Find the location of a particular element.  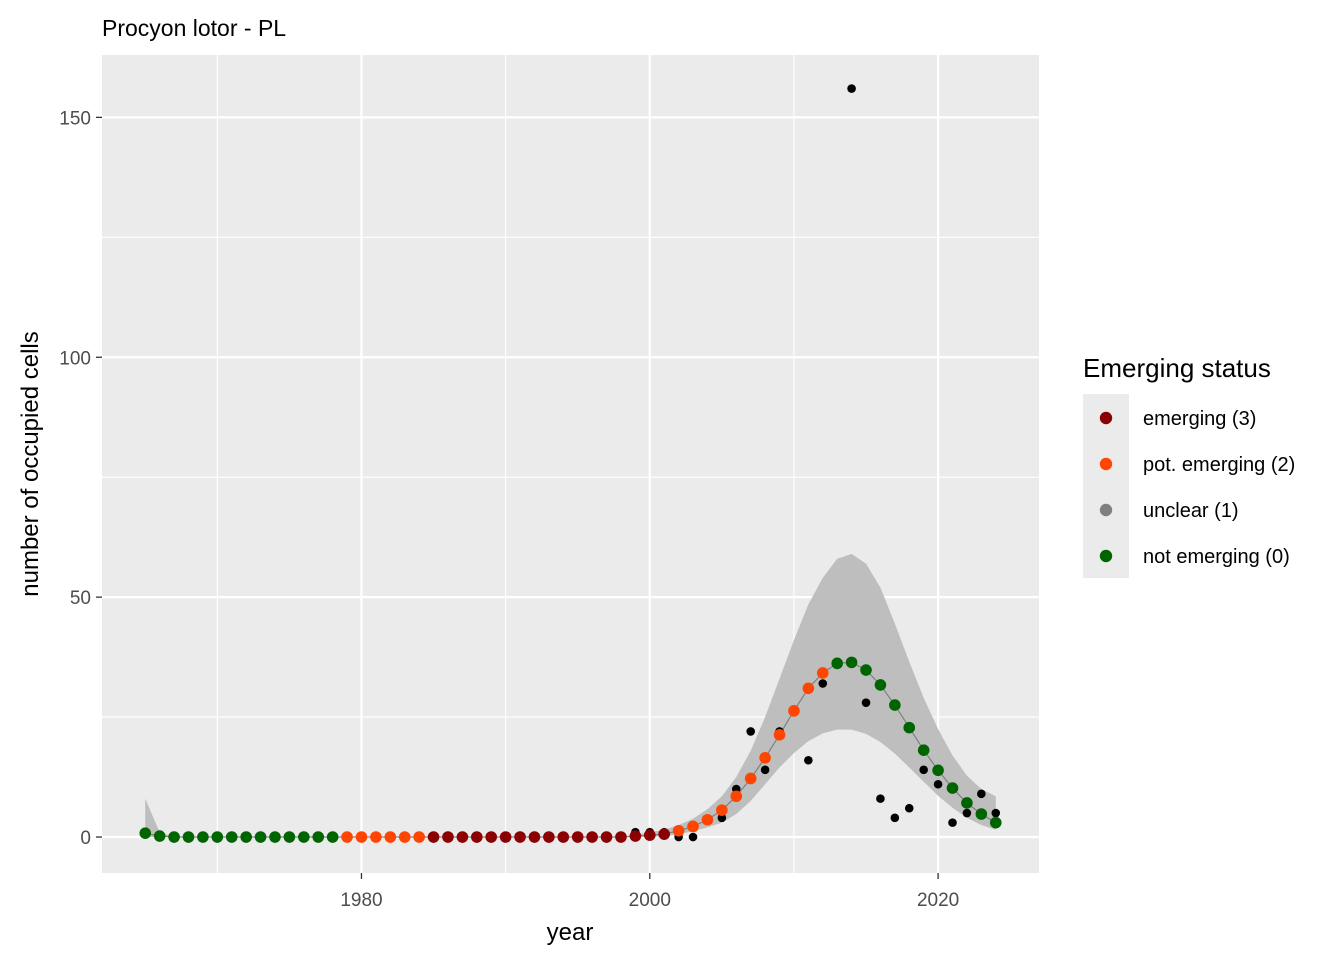

legend-label: not emerging (0) is located at coordinates (1216, 557).